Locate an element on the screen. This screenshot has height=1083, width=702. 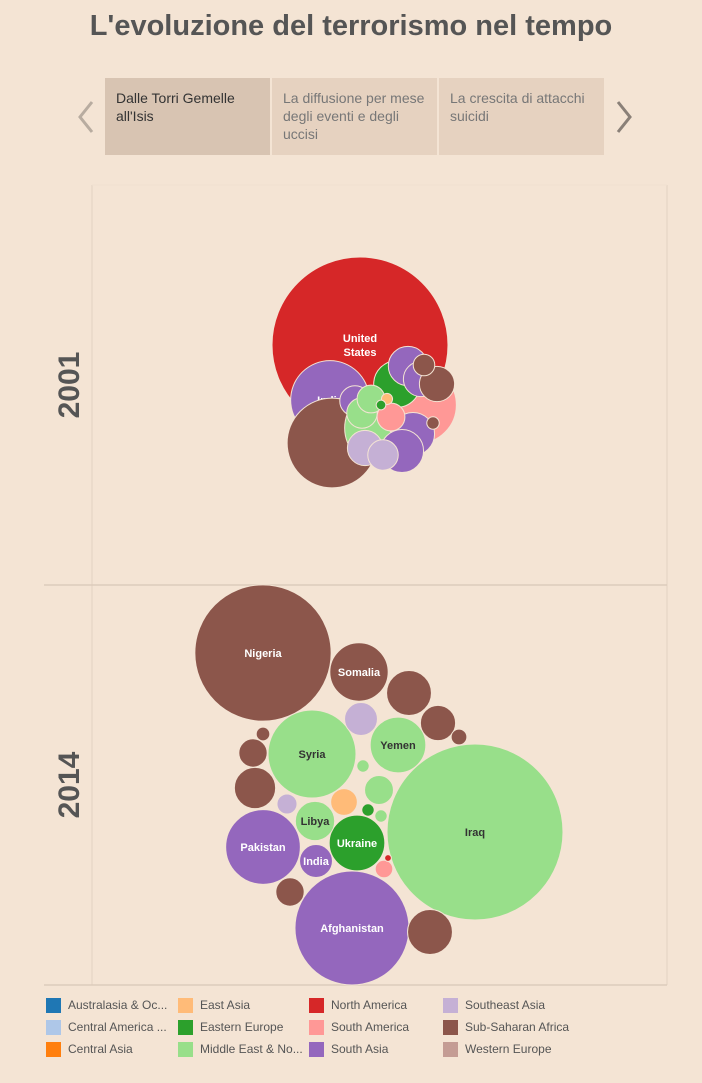
bubble-ukraine is located at coordinates (357, 843).